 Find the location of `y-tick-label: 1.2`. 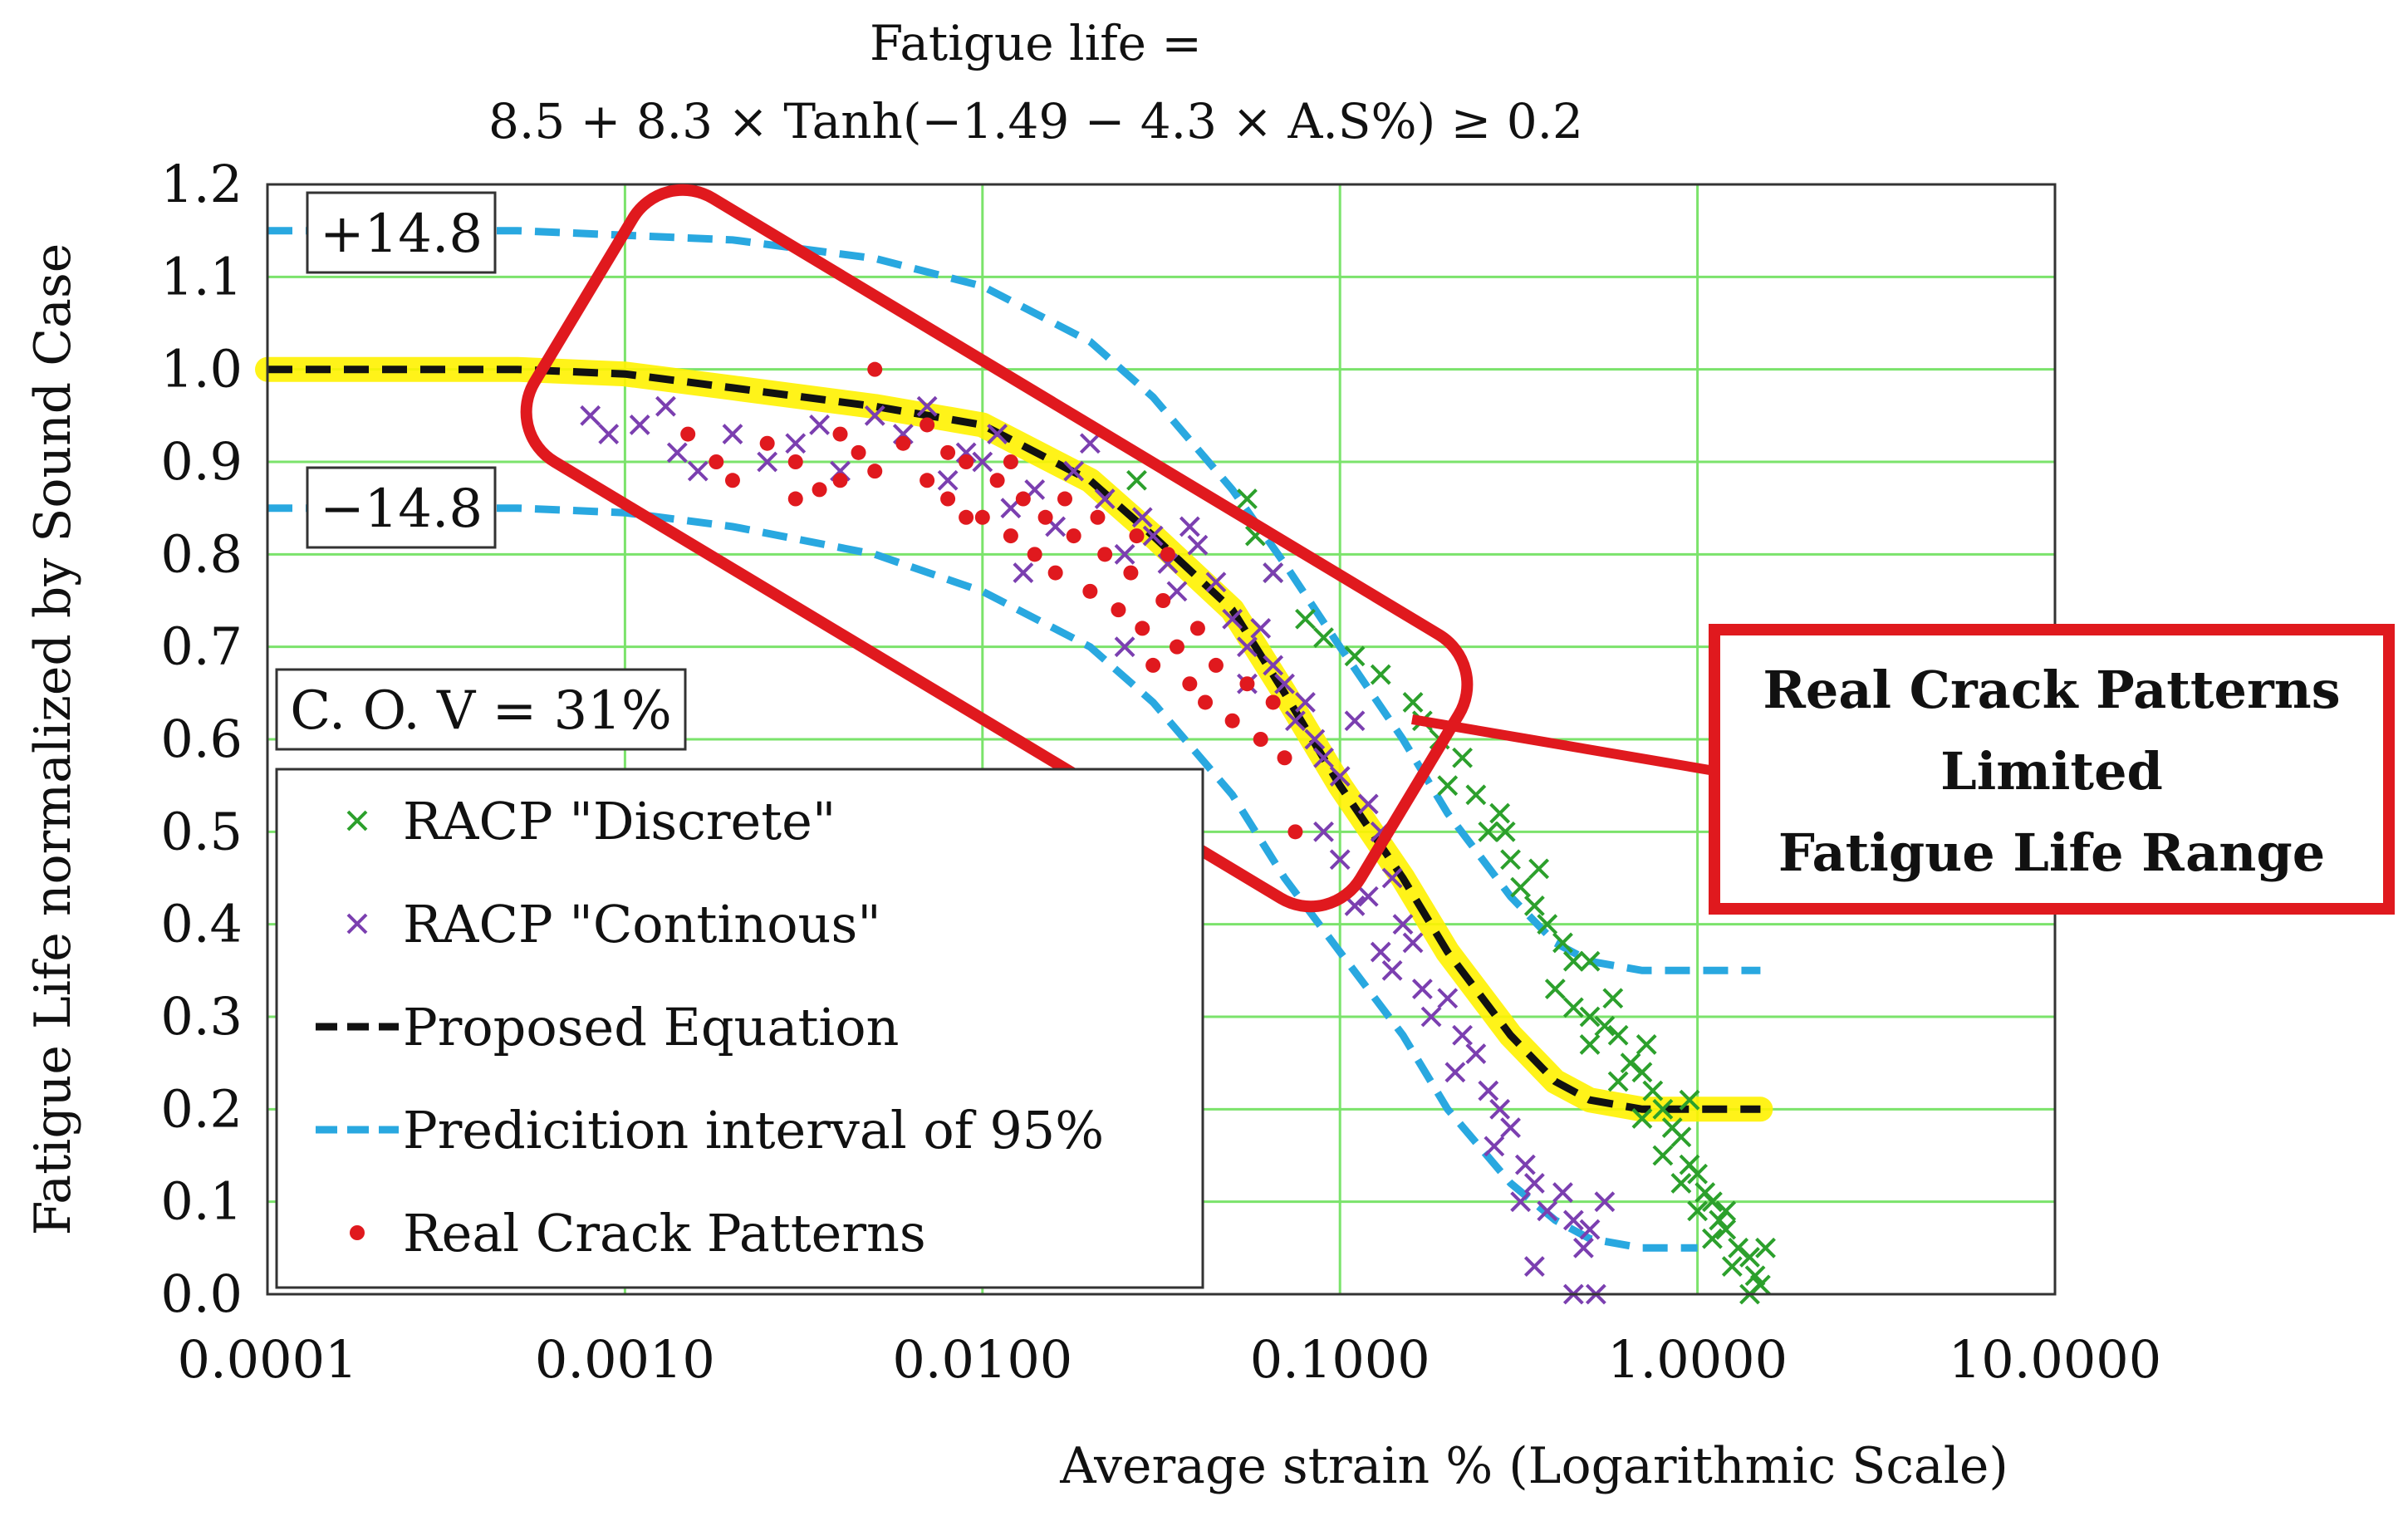

y-tick-label: 1.2 is located at coordinates (202, 184).